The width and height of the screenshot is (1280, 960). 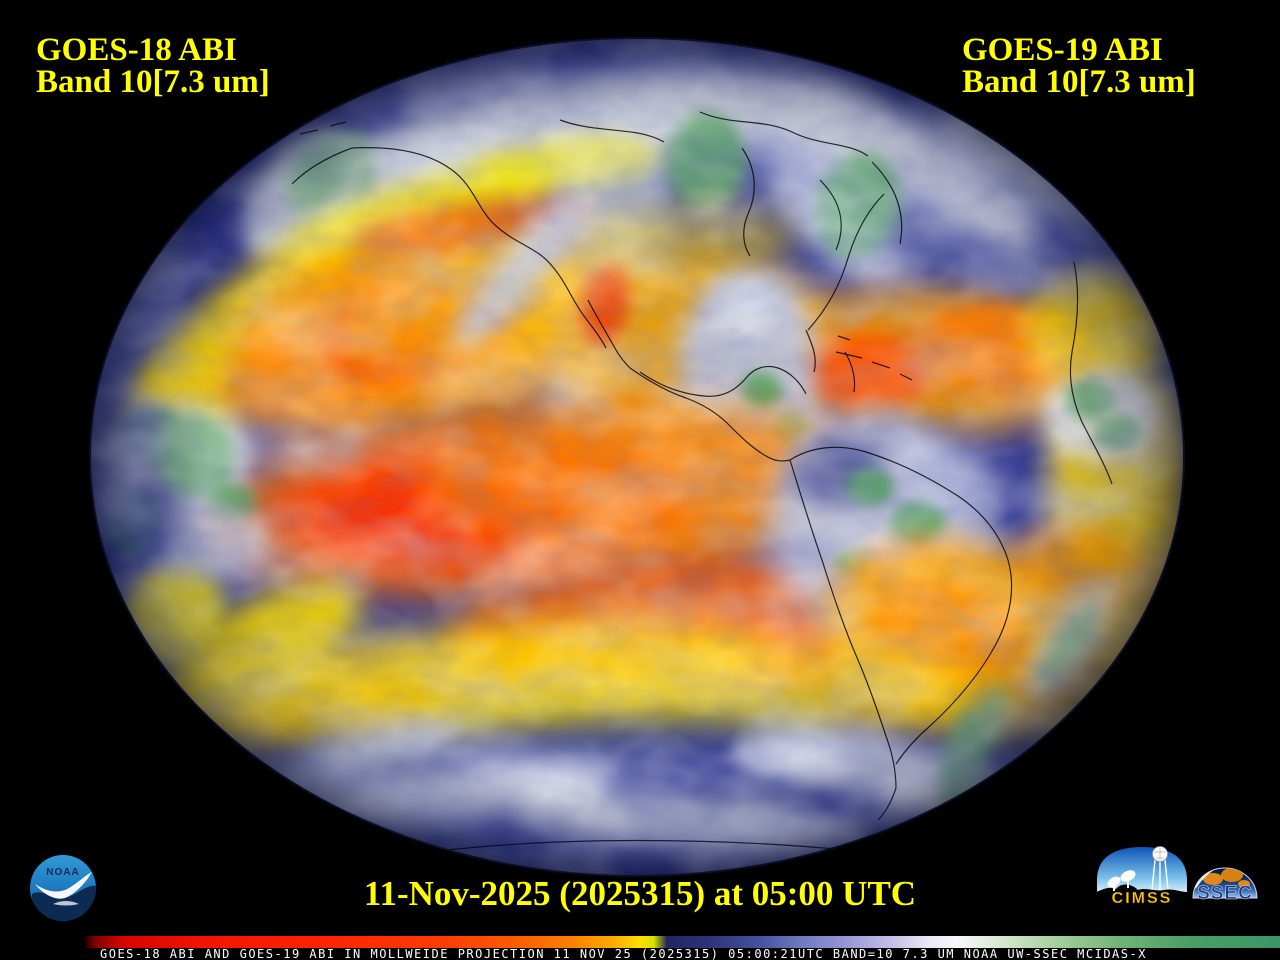 What do you see at coordinates (1062, 50) in the screenshot?
I see `goes-east-satellite-label: GOES-19 ABI` at bounding box center [1062, 50].